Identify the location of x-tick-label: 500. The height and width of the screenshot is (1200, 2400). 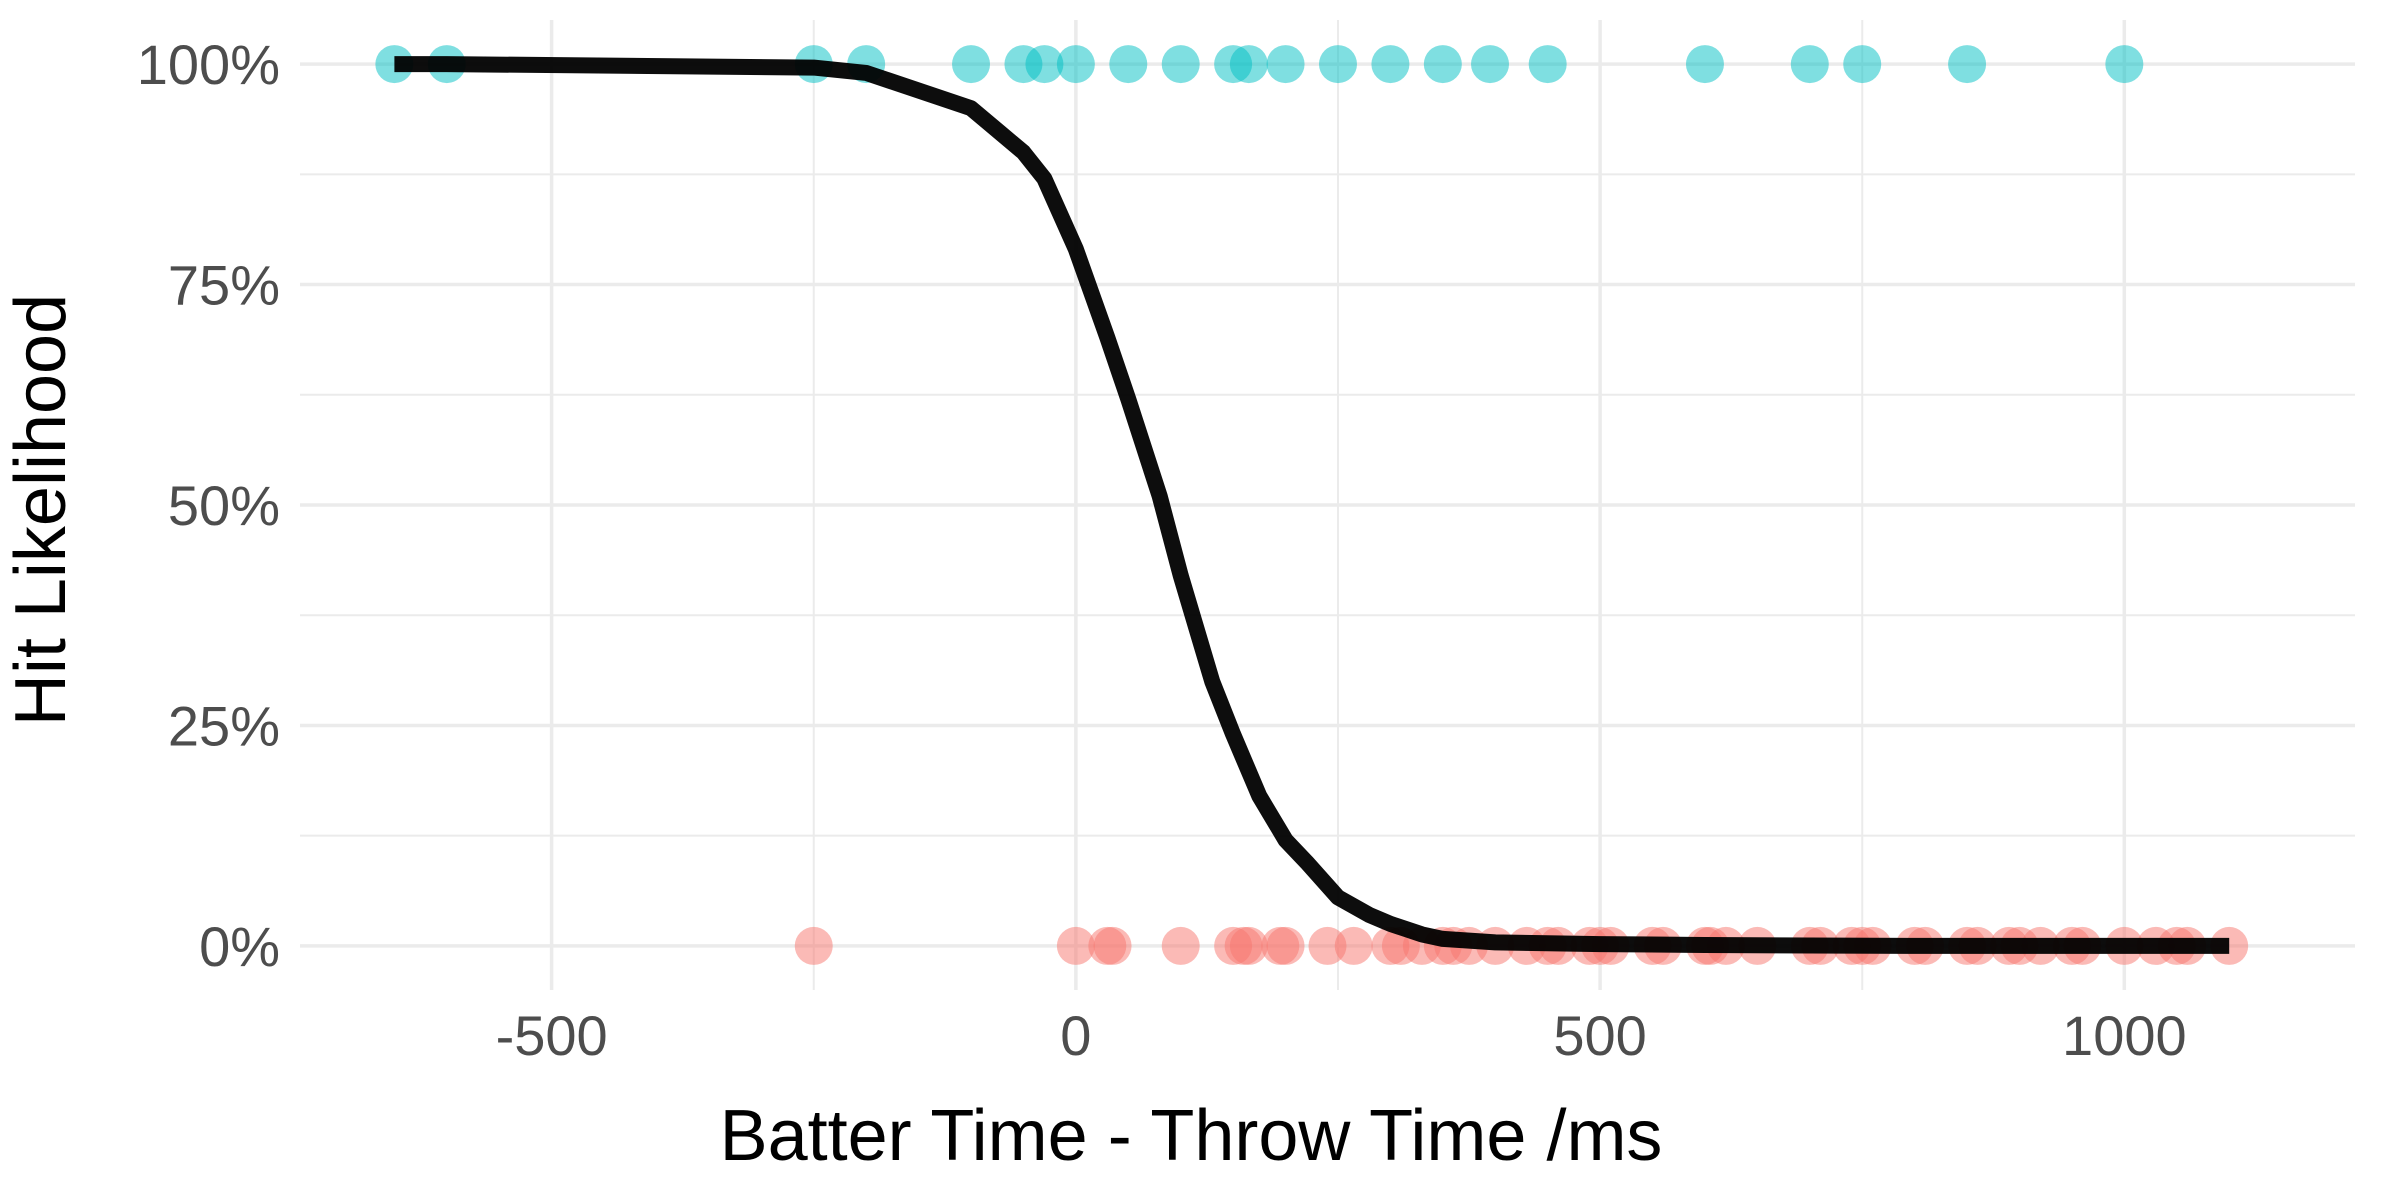
(1599, 1035).